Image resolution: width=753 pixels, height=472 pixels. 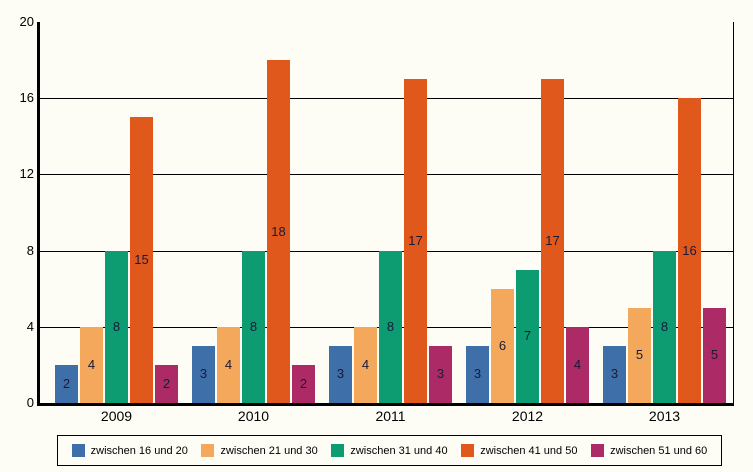 What do you see at coordinates (659, 450) in the screenshot?
I see `legend-label: zwischen 51 und 60` at bounding box center [659, 450].